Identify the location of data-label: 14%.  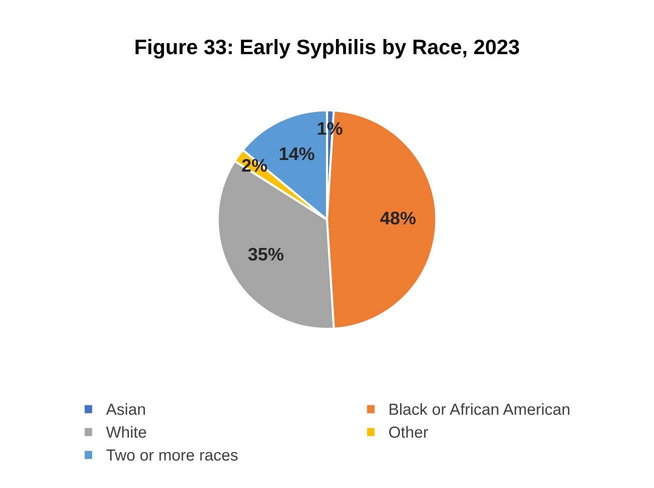
(297, 153).